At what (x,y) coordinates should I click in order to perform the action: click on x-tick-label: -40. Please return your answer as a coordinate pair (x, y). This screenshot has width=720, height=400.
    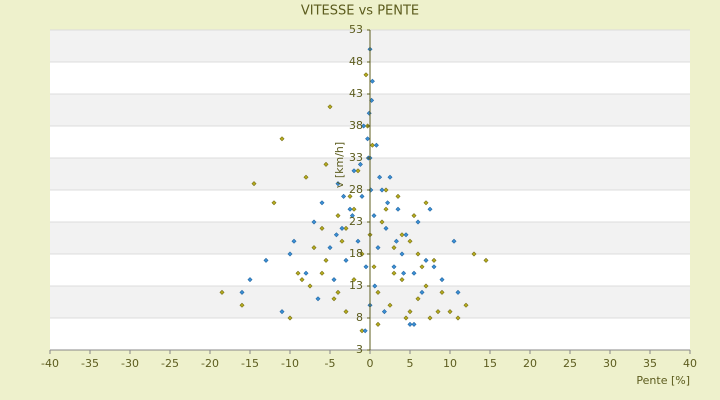
    Looking at the image, I should click on (50, 363).